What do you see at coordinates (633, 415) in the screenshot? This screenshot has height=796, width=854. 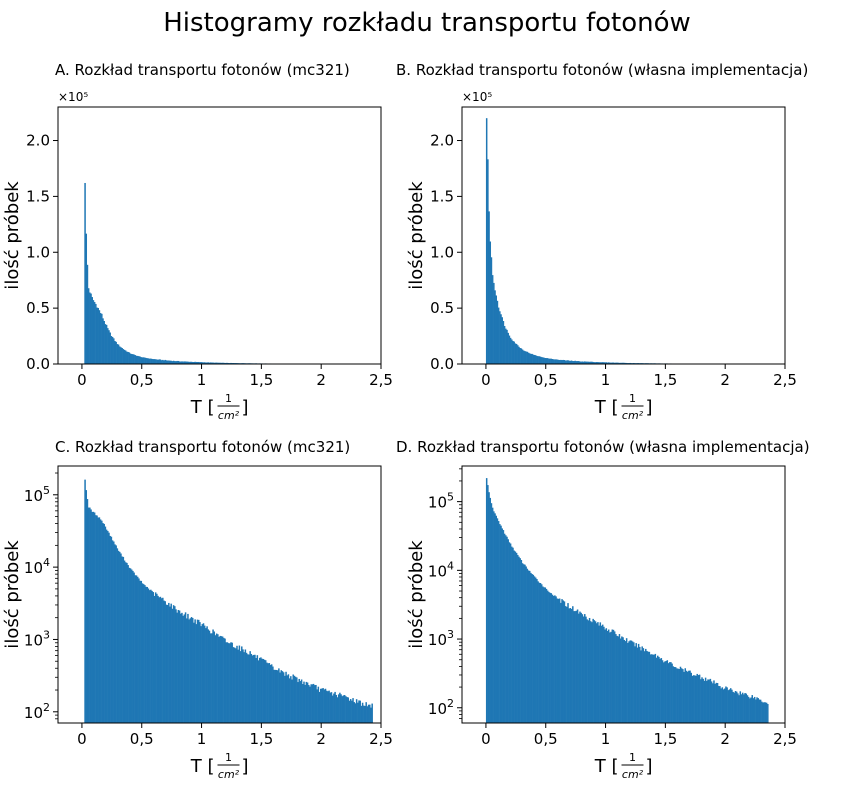 I see `x-unit-denominator: cm²` at bounding box center [633, 415].